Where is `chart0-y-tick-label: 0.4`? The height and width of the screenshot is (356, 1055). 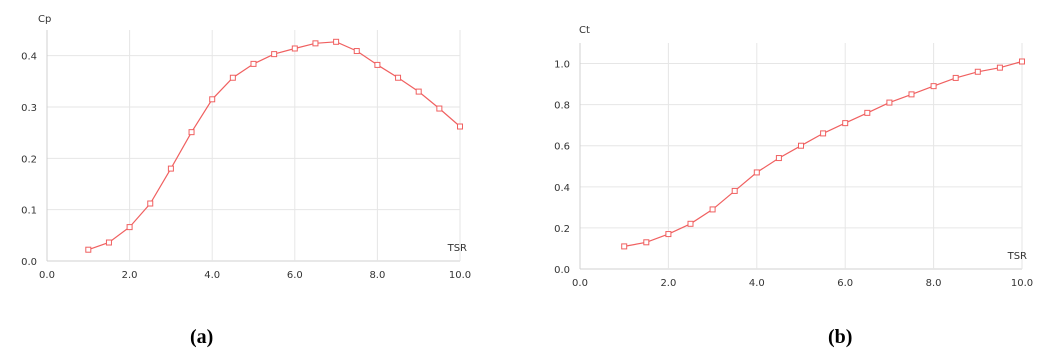 chart0-y-tick-label: 0.4 is located at coordinates (29, 57).